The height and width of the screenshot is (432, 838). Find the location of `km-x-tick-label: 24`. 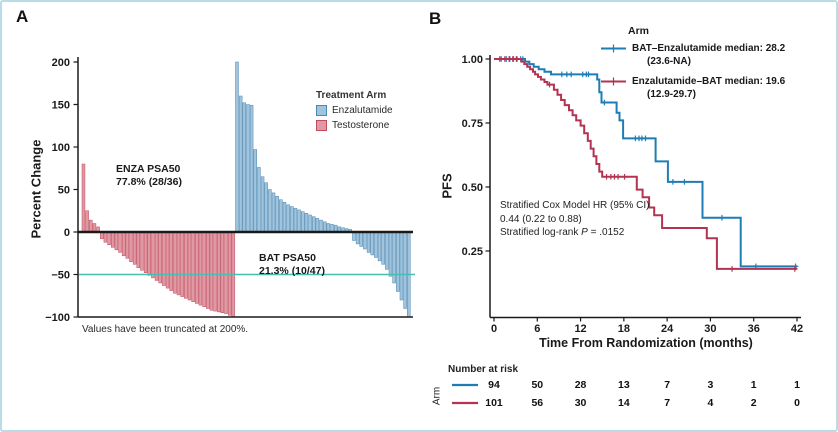

km-x-tick-label: 24 is located at coordinates (667, 329).